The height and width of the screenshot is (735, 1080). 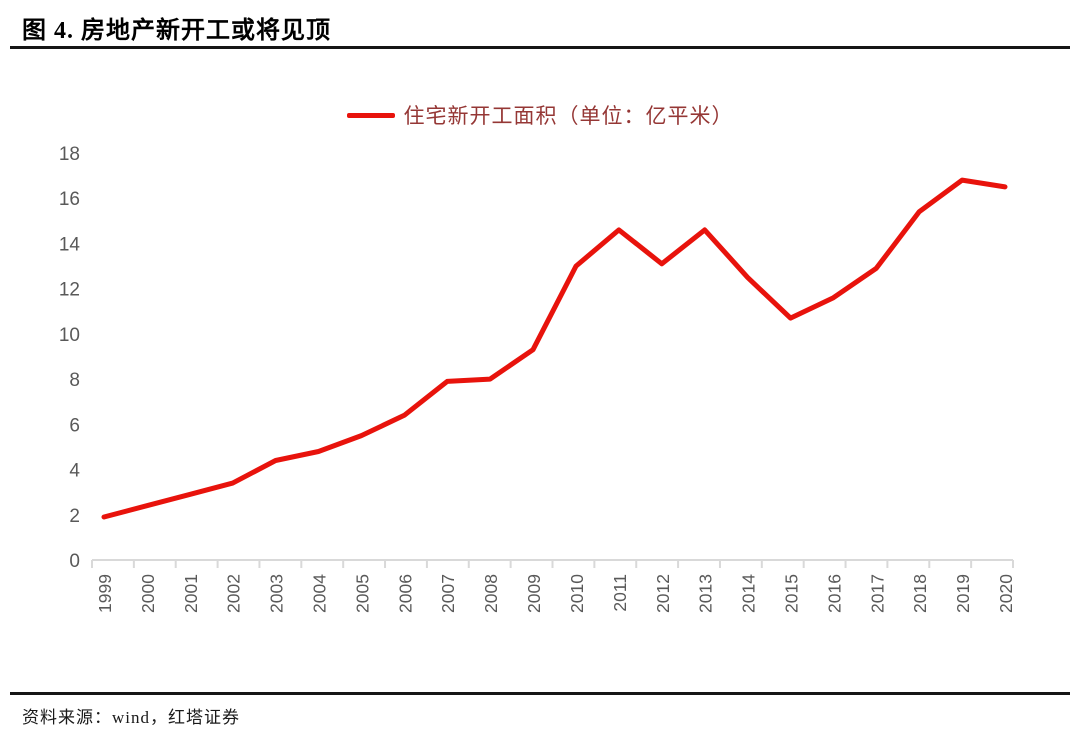 I want to click on figure-header: 图 4. 房地产新开工或将见顶, so click(x=540, y=22).